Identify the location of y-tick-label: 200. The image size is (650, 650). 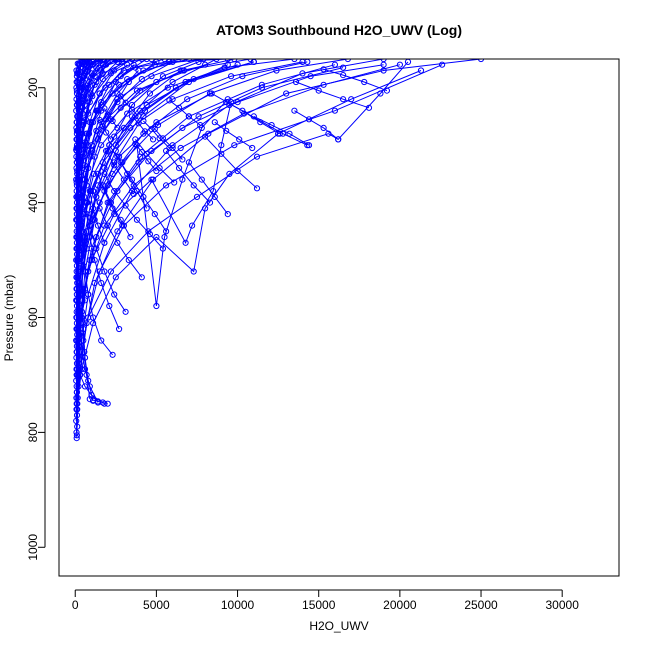
(33, 87).